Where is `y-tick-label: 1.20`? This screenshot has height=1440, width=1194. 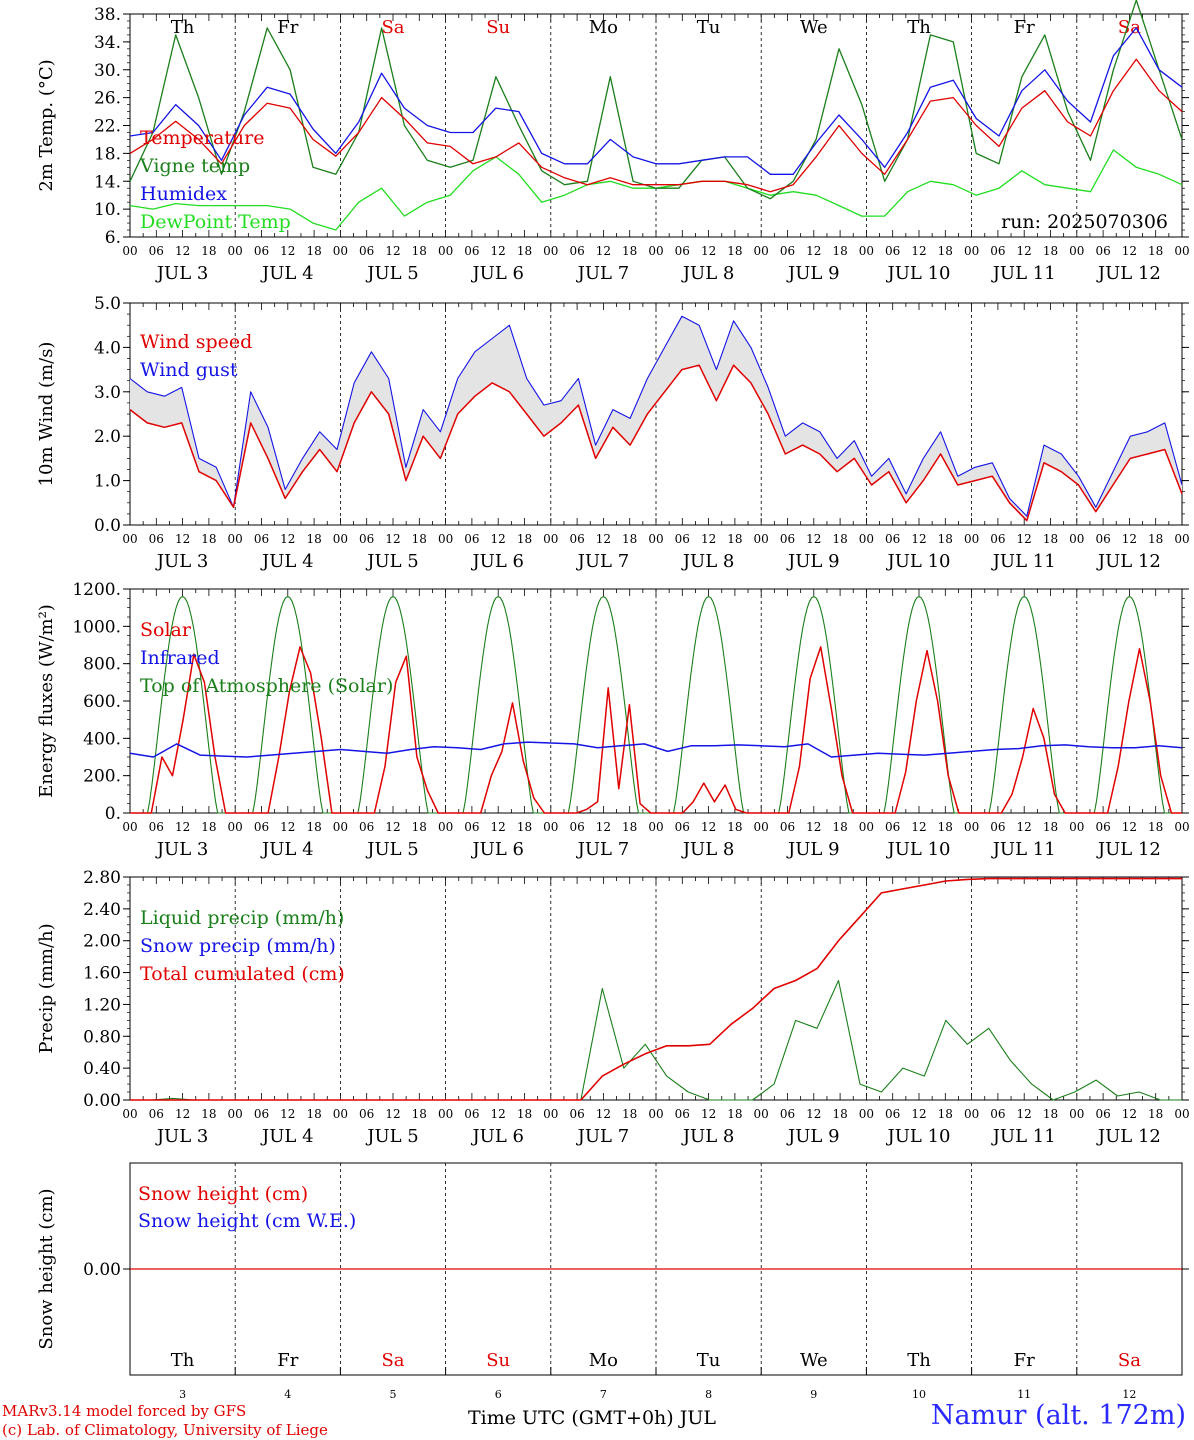 y-tick-label: 1.20 is located at coordinates (102, 1005).